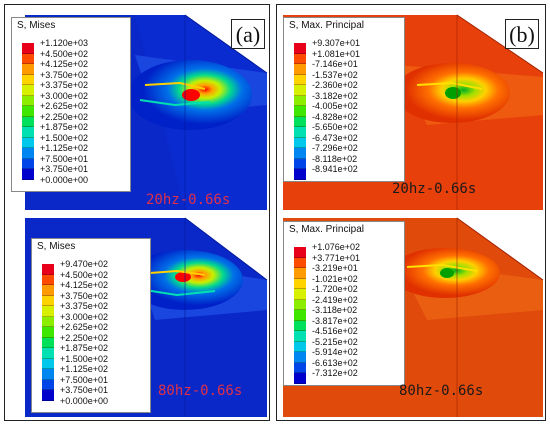  What do you see at coordinates (335, 106) in the screenshot?
I see `legend-value: -4.005e+02` at bounding box center [335, 106].